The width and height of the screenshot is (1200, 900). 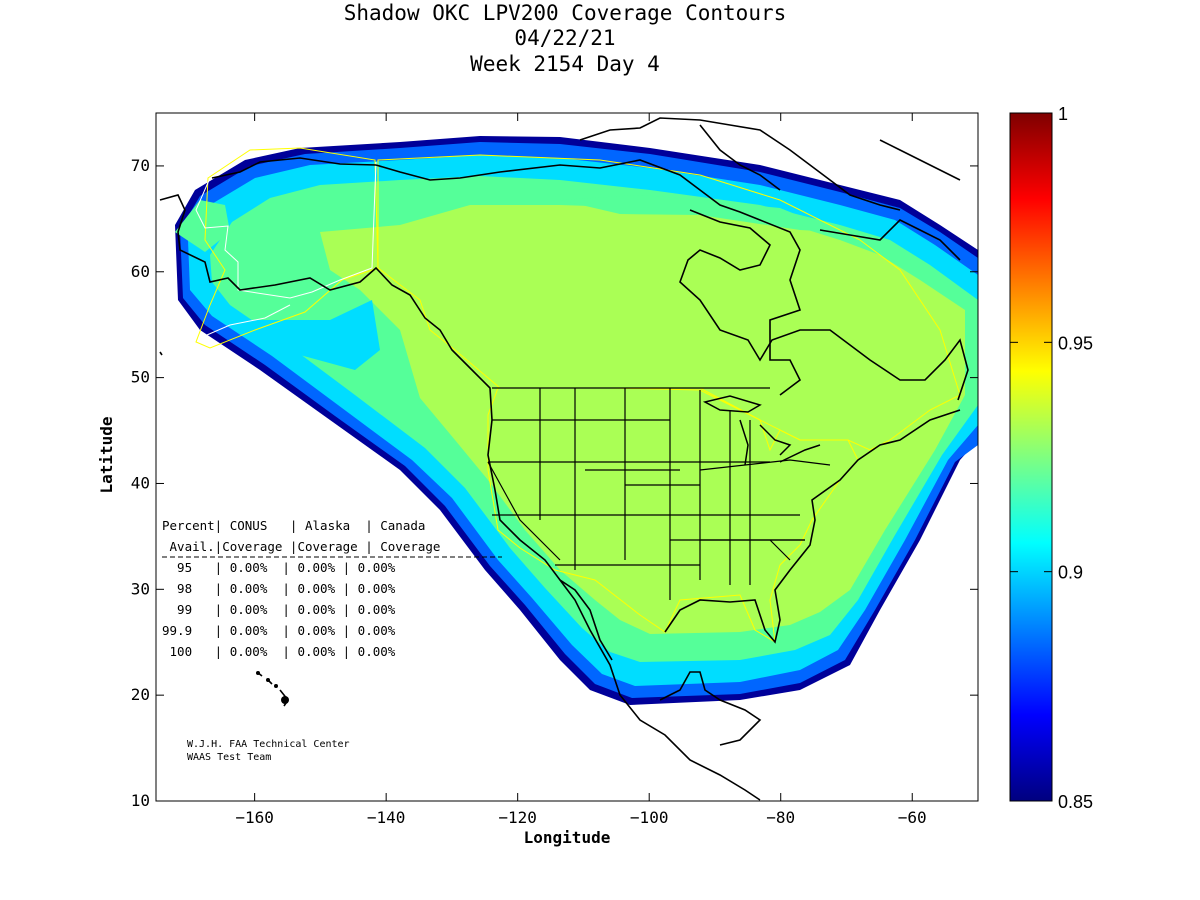 What do you see at coordinates (140, 377) in the screenshot?
I see `y-tick-label: 50` at bounding box center [140, 377].